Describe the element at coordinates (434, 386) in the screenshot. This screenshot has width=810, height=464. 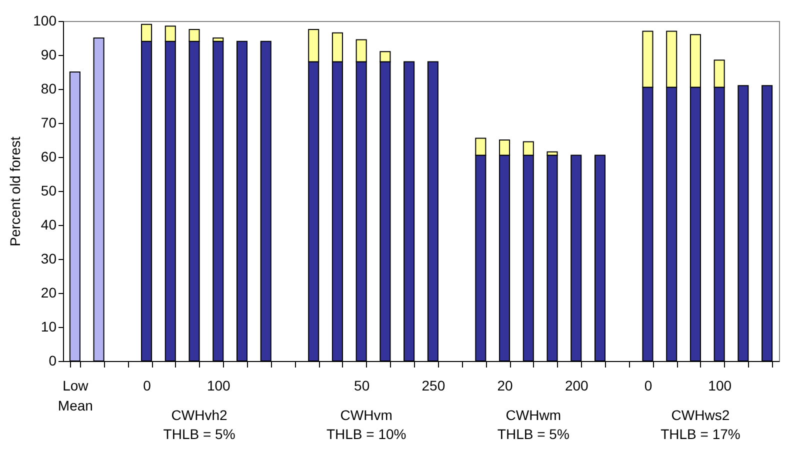
I see `x-tick-label: 250` at that location.